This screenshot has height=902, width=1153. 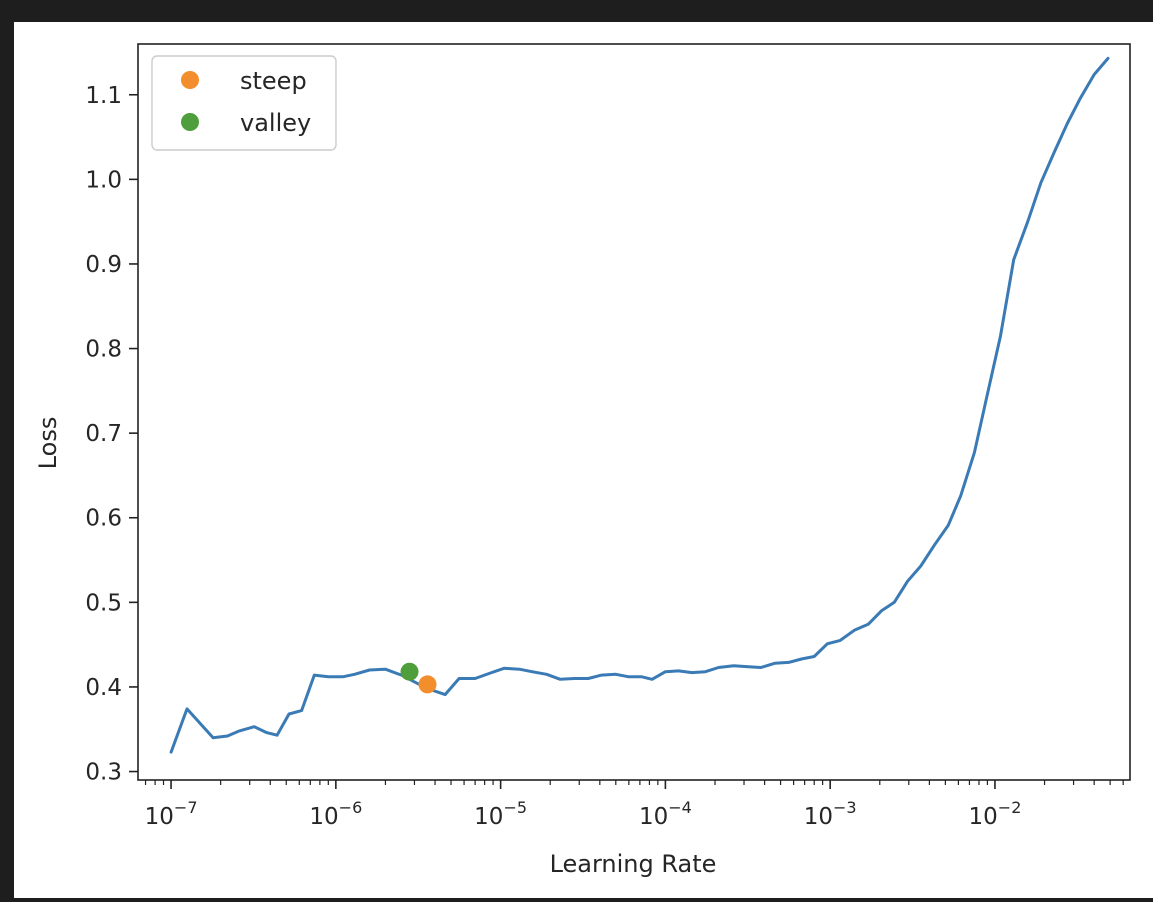 I want to click on x-tick-label: 10⁻², so click(x=995, y=814).